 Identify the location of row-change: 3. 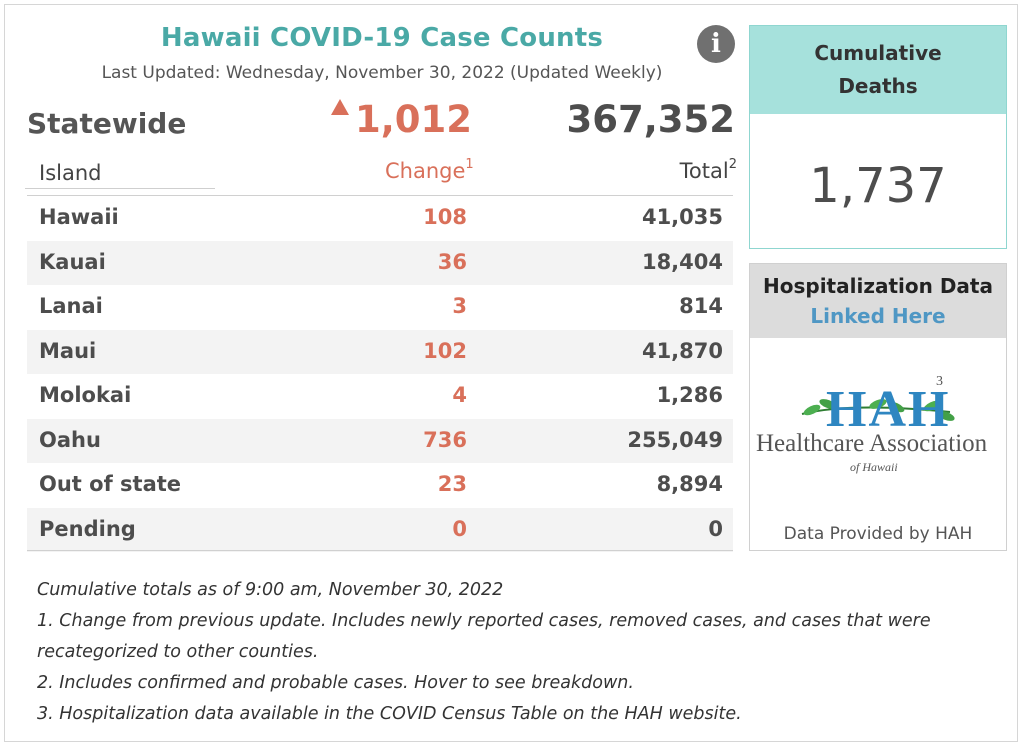
(459, 306).